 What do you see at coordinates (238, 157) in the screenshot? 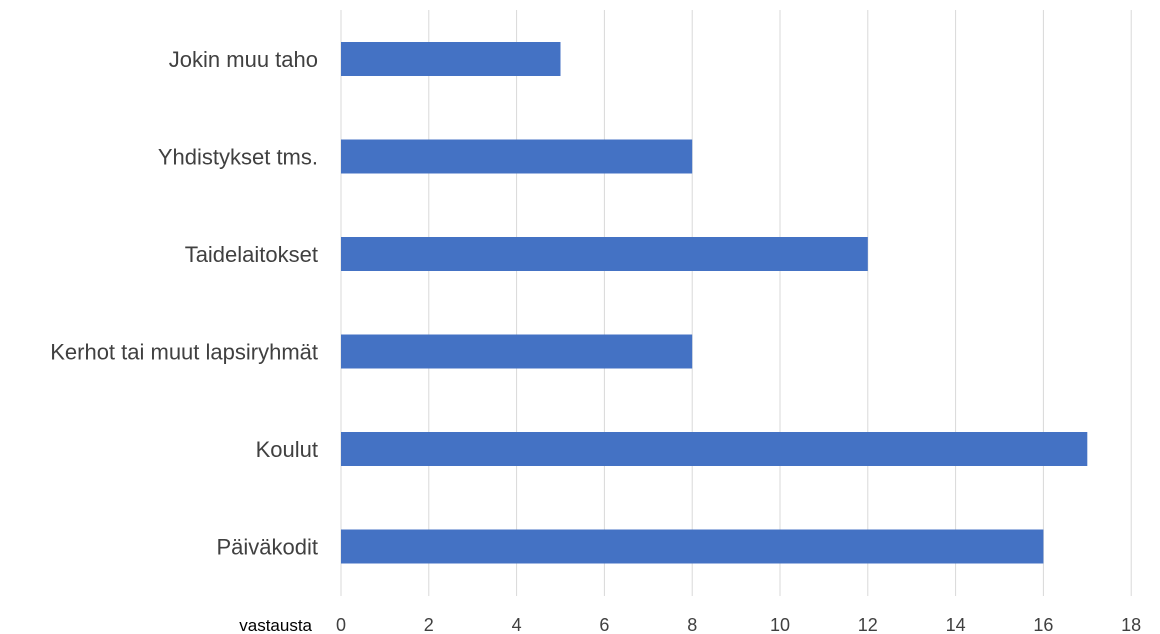
I see `category-label: Yhdistykset tms.` at bounding box center [238, 157].